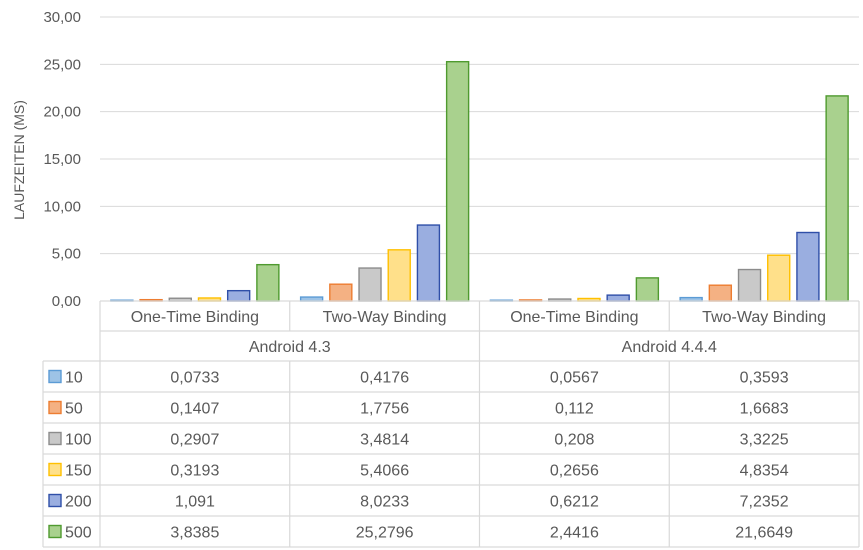  I want to click on data-label: 3,8385, so click(194, 533).